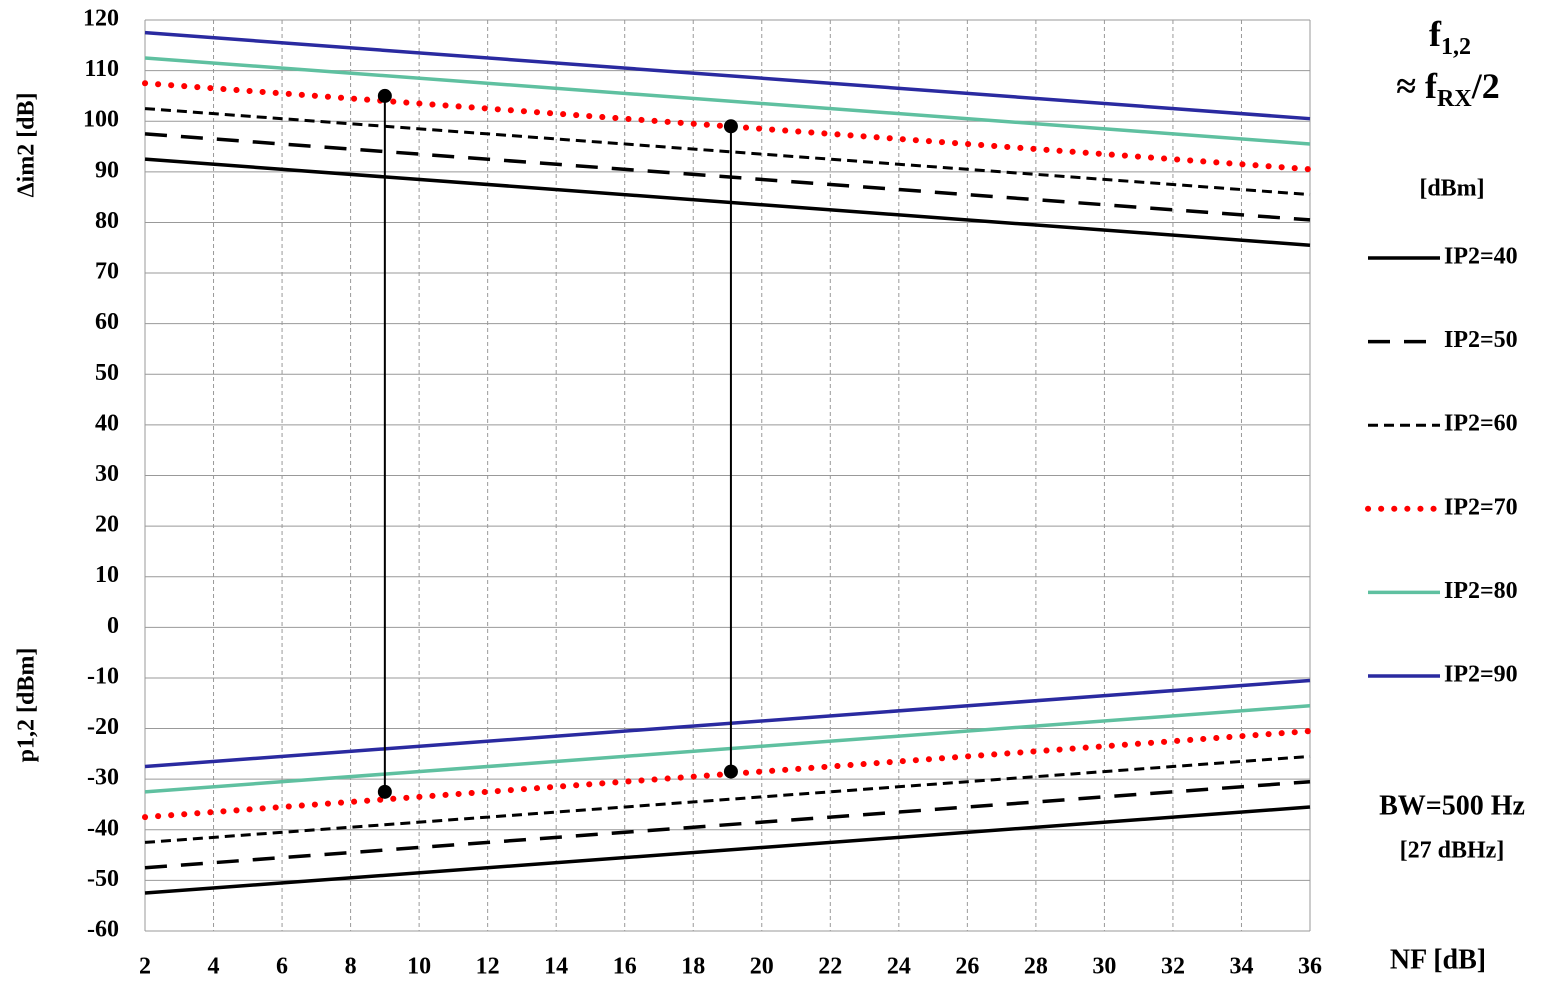 Image resolution: width=1561 pixels, height=982 pixels. I want to click on legend-label: IP2=40, so click(1481, 257).